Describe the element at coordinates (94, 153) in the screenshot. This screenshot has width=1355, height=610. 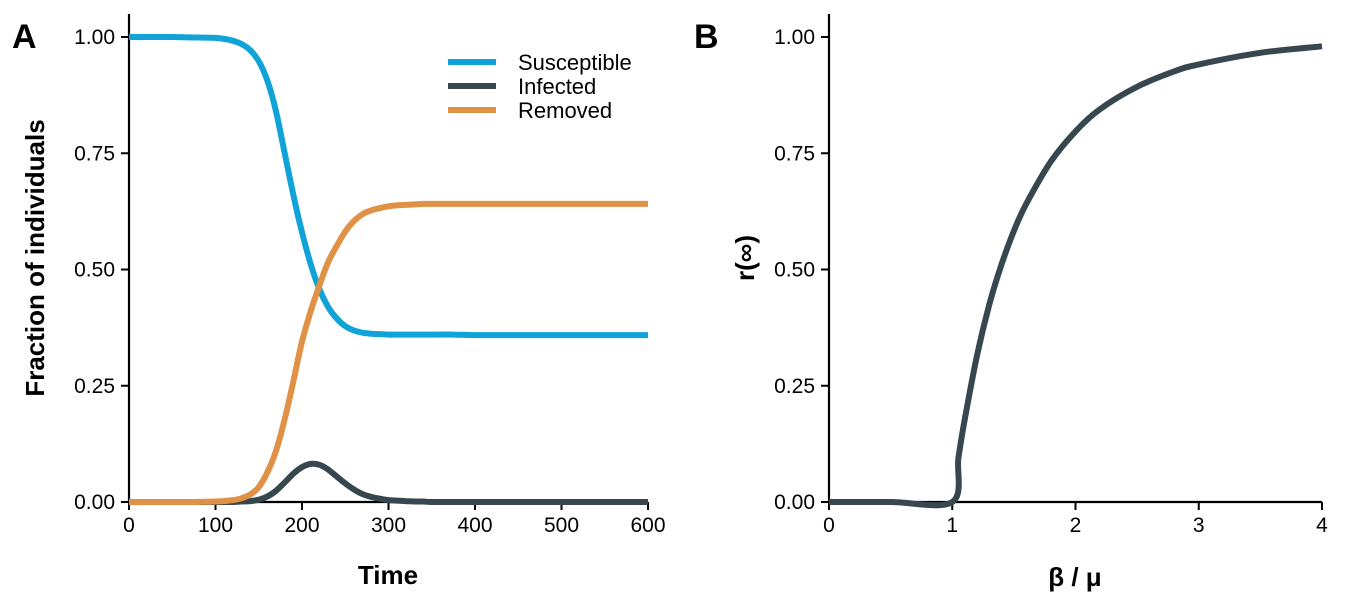
I see `panel-a-y-tick-label: 0.75` at that location.